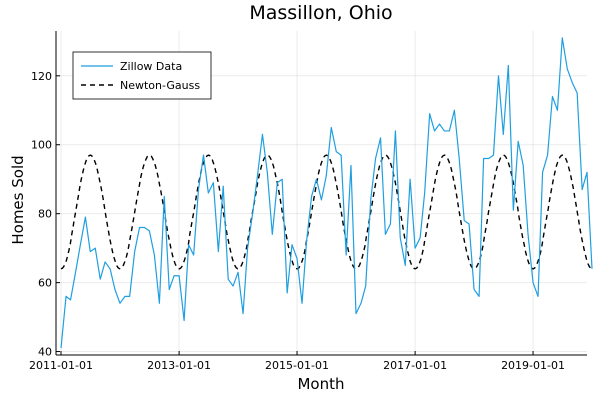  I want to click on legend-box, so click(142, 75).